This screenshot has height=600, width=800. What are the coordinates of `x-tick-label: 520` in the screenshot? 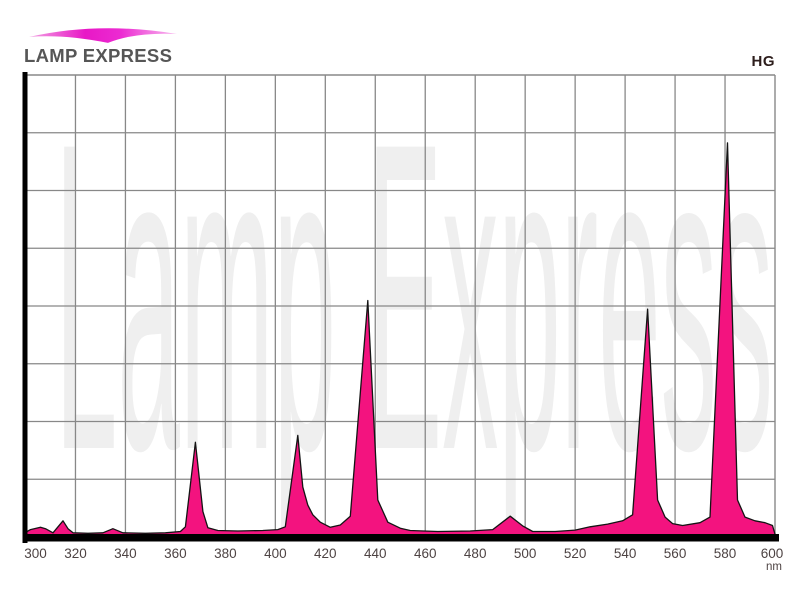 It's located at (575, 553).